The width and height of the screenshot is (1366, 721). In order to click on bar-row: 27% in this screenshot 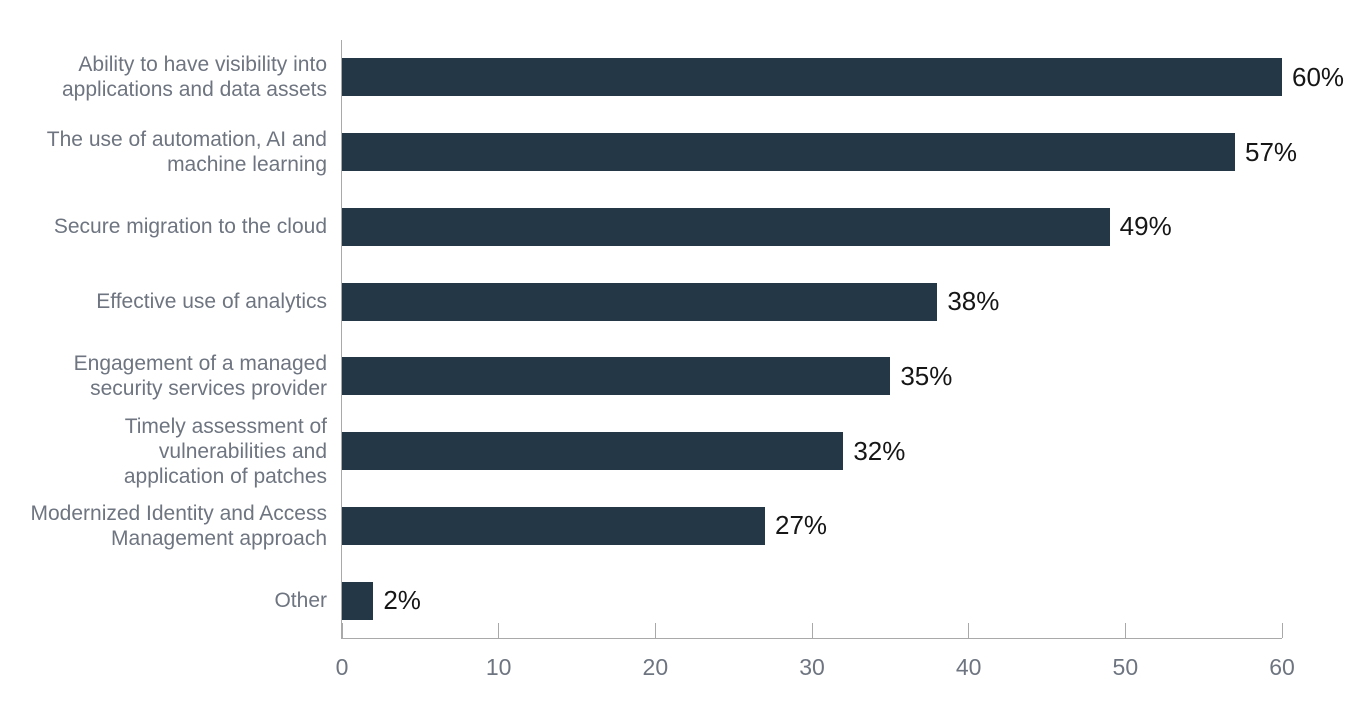, I will do `click(812, 526)`.